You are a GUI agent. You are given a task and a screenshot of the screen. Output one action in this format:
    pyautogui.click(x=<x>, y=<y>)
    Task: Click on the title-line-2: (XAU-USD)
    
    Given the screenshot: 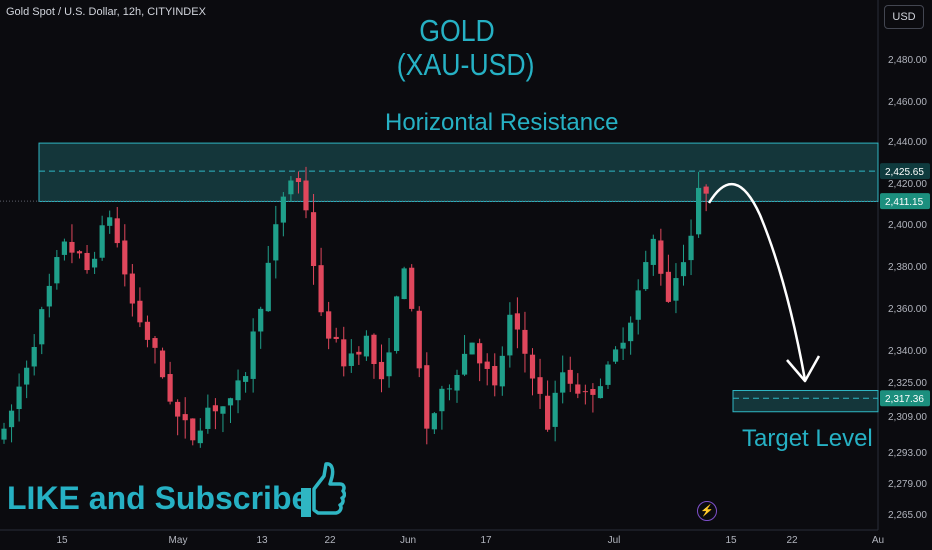 What is the action you would take?
    pyautogui.click(x=465, y=64)
    